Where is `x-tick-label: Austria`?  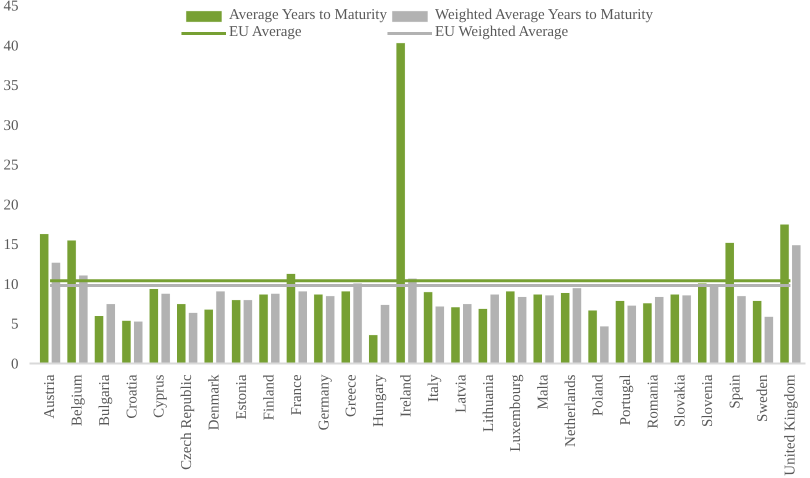 x-tick-label: Austria is located at coordinates (50, 396).